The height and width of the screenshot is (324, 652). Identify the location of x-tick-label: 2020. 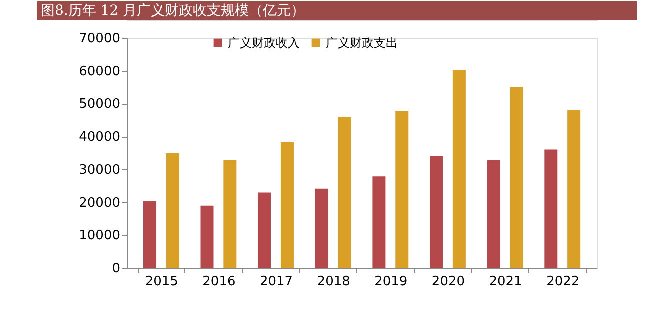
(449, 282).